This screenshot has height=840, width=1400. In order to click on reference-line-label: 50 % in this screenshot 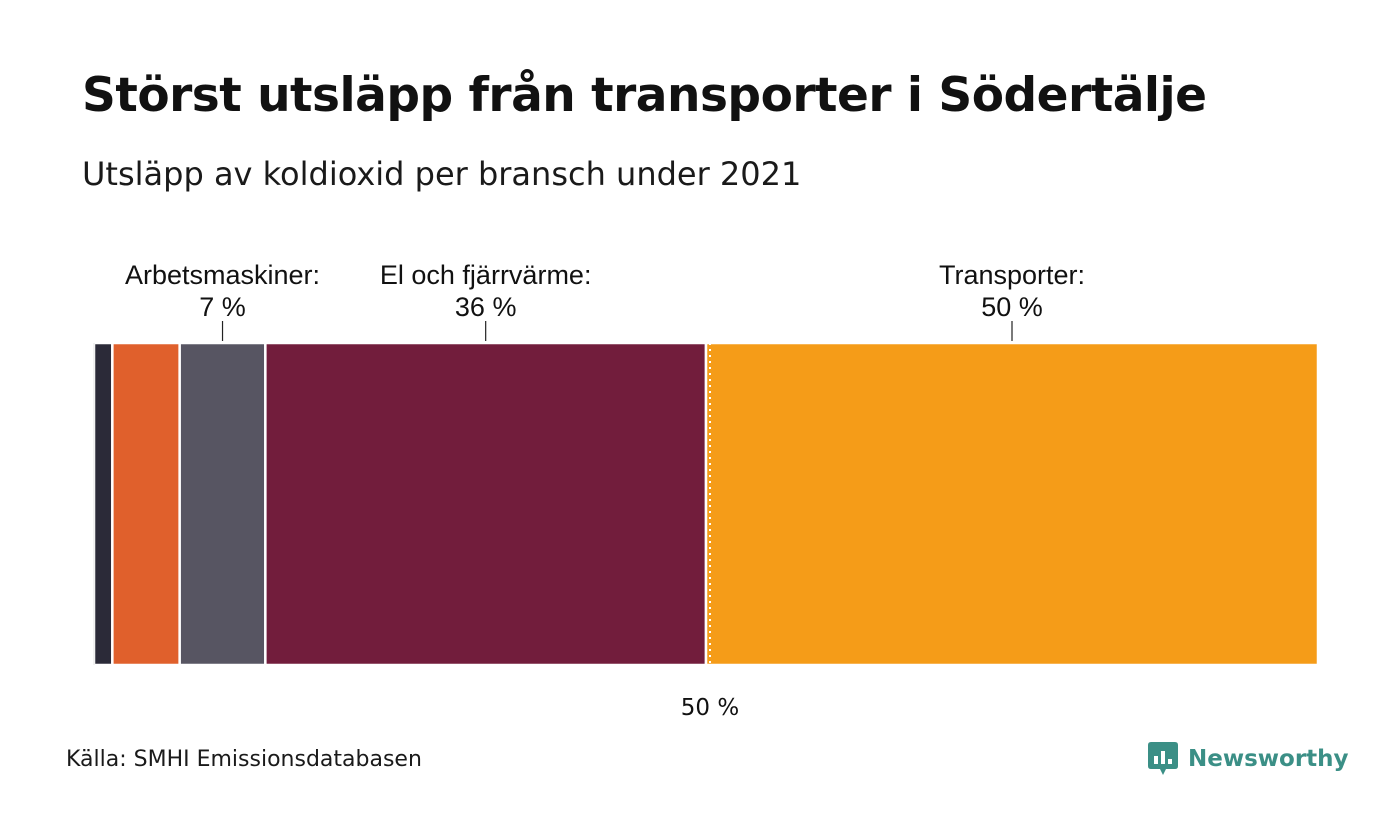, I will do `click(710, 708)`.